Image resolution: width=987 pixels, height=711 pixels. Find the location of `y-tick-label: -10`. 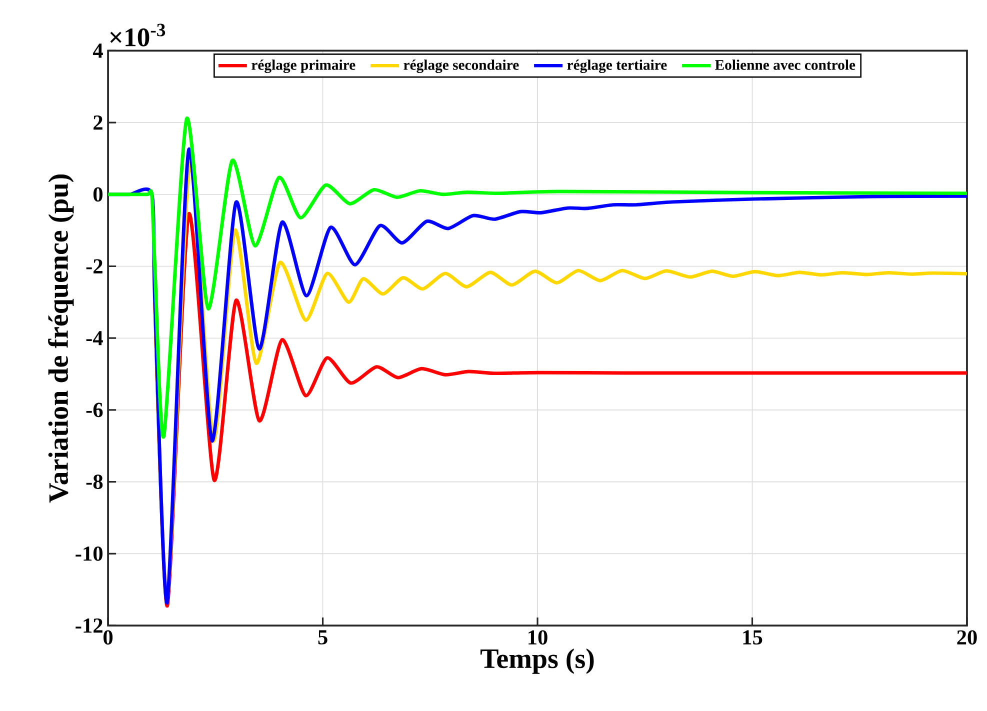

y-tick-label: -10 is located at coordinates (89, 553).